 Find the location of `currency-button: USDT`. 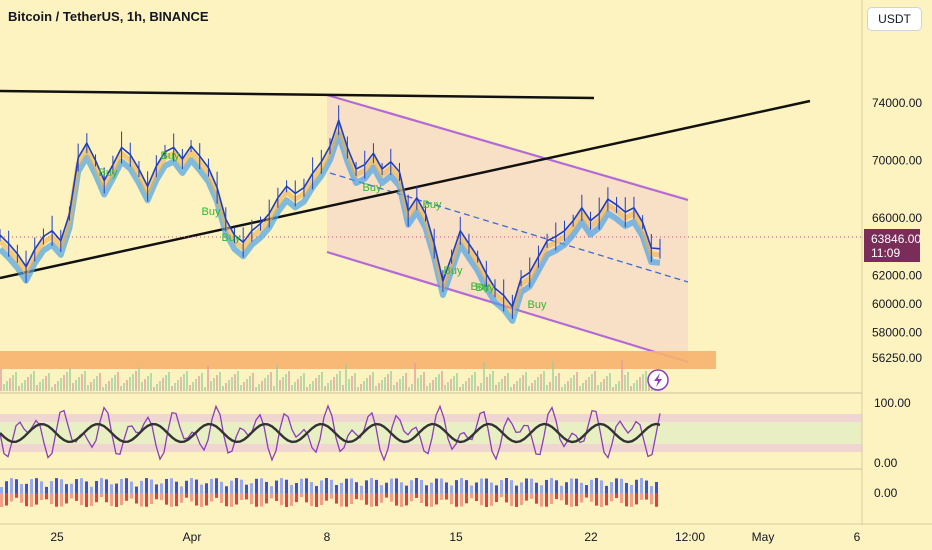

currency-button: USDT is located at coordinates (894, 19).